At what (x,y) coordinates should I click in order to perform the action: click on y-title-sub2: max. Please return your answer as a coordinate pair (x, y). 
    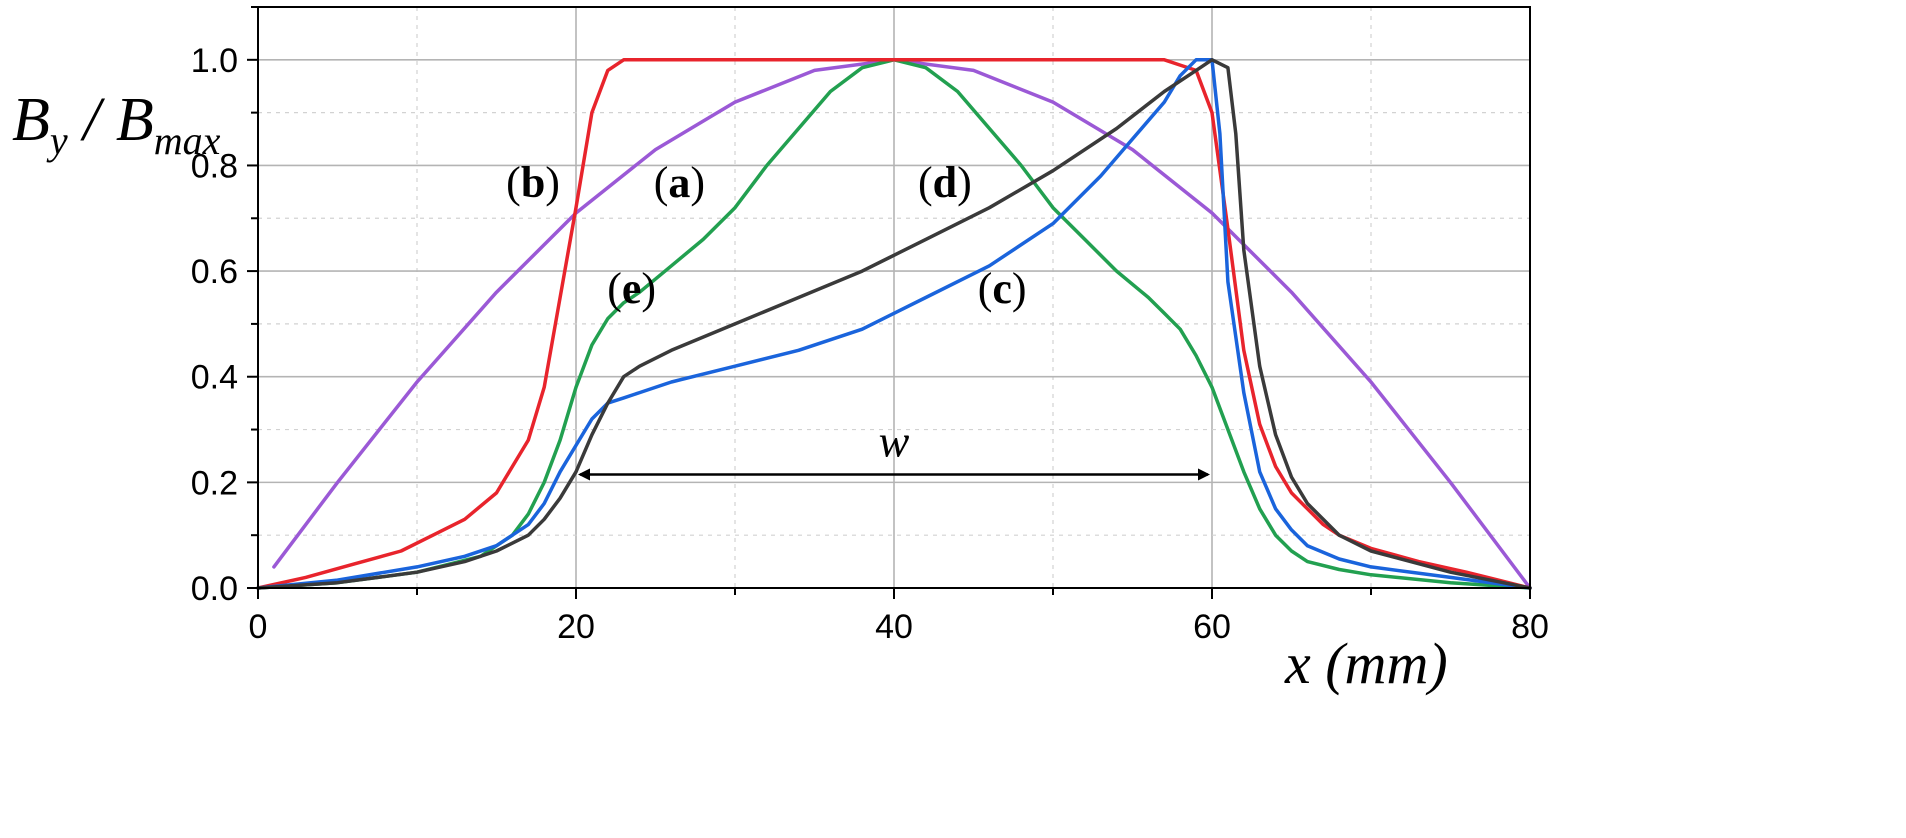
    Looking at the image, I should click on (187, 140).